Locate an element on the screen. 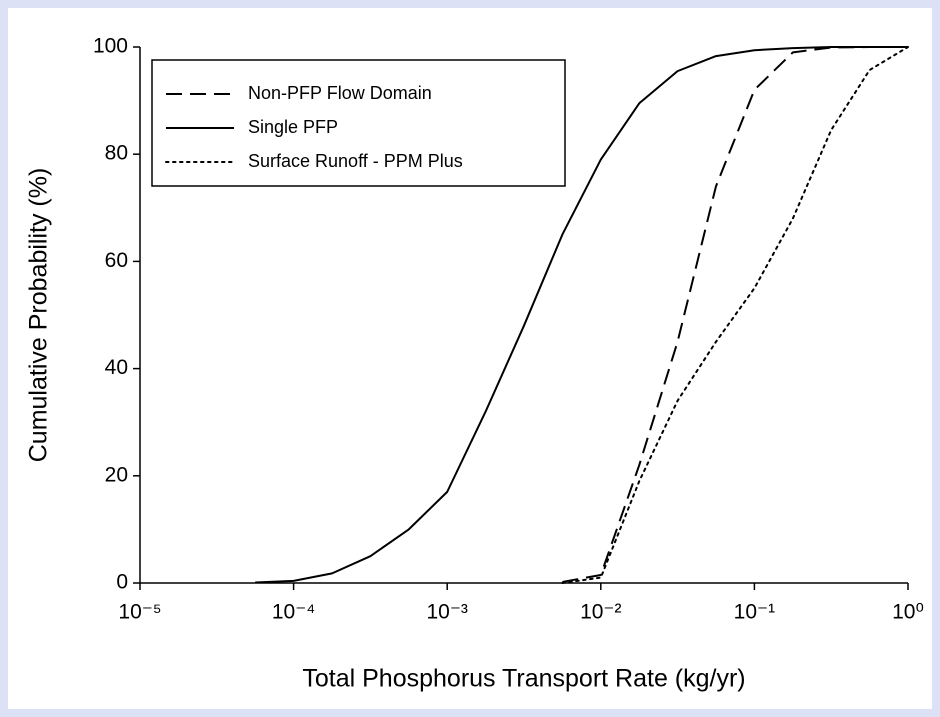  y-tick-label: 20 is located at coordinates (116, 474).